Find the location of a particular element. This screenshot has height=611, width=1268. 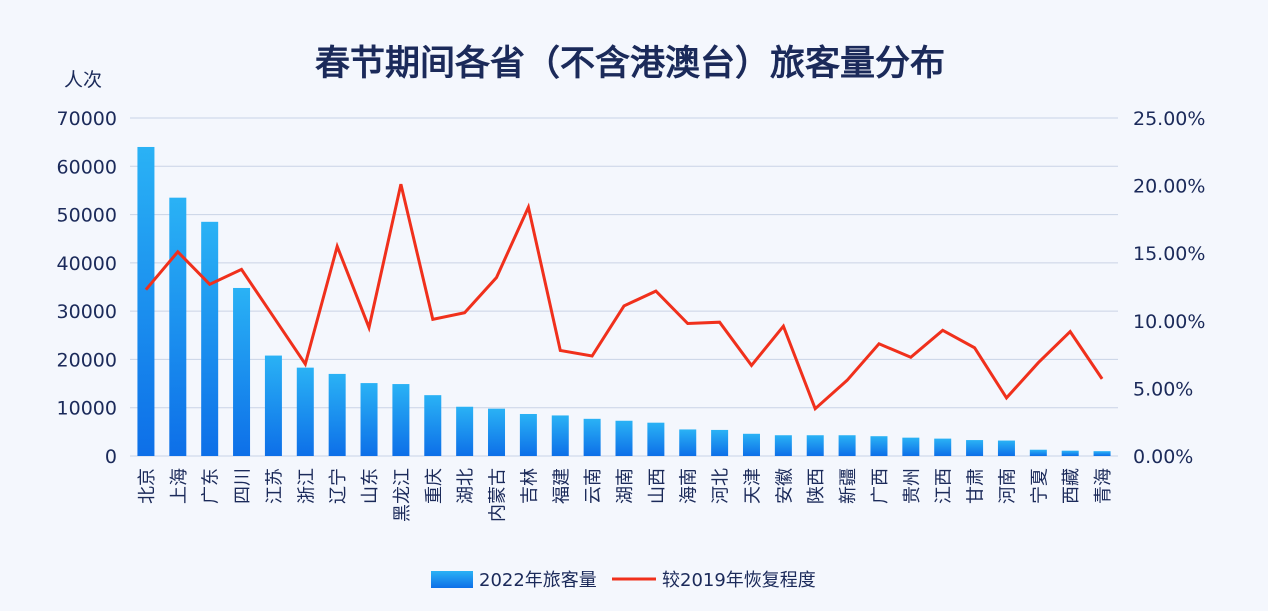

category-label: 辽宁 is located at coordinates (338, 486).